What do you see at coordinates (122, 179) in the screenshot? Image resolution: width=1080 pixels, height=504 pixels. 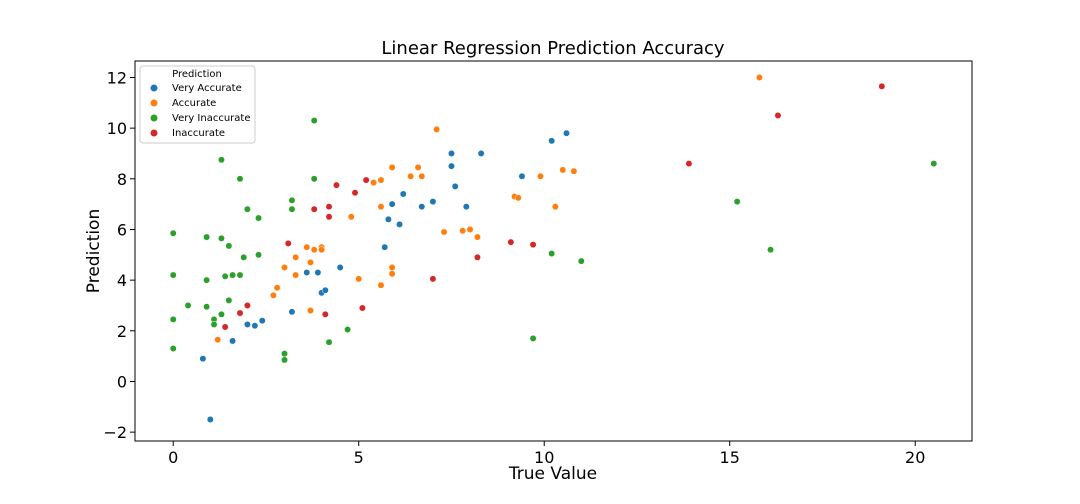 I see `y-tick-label: 8` at bounding box center [122, 179].